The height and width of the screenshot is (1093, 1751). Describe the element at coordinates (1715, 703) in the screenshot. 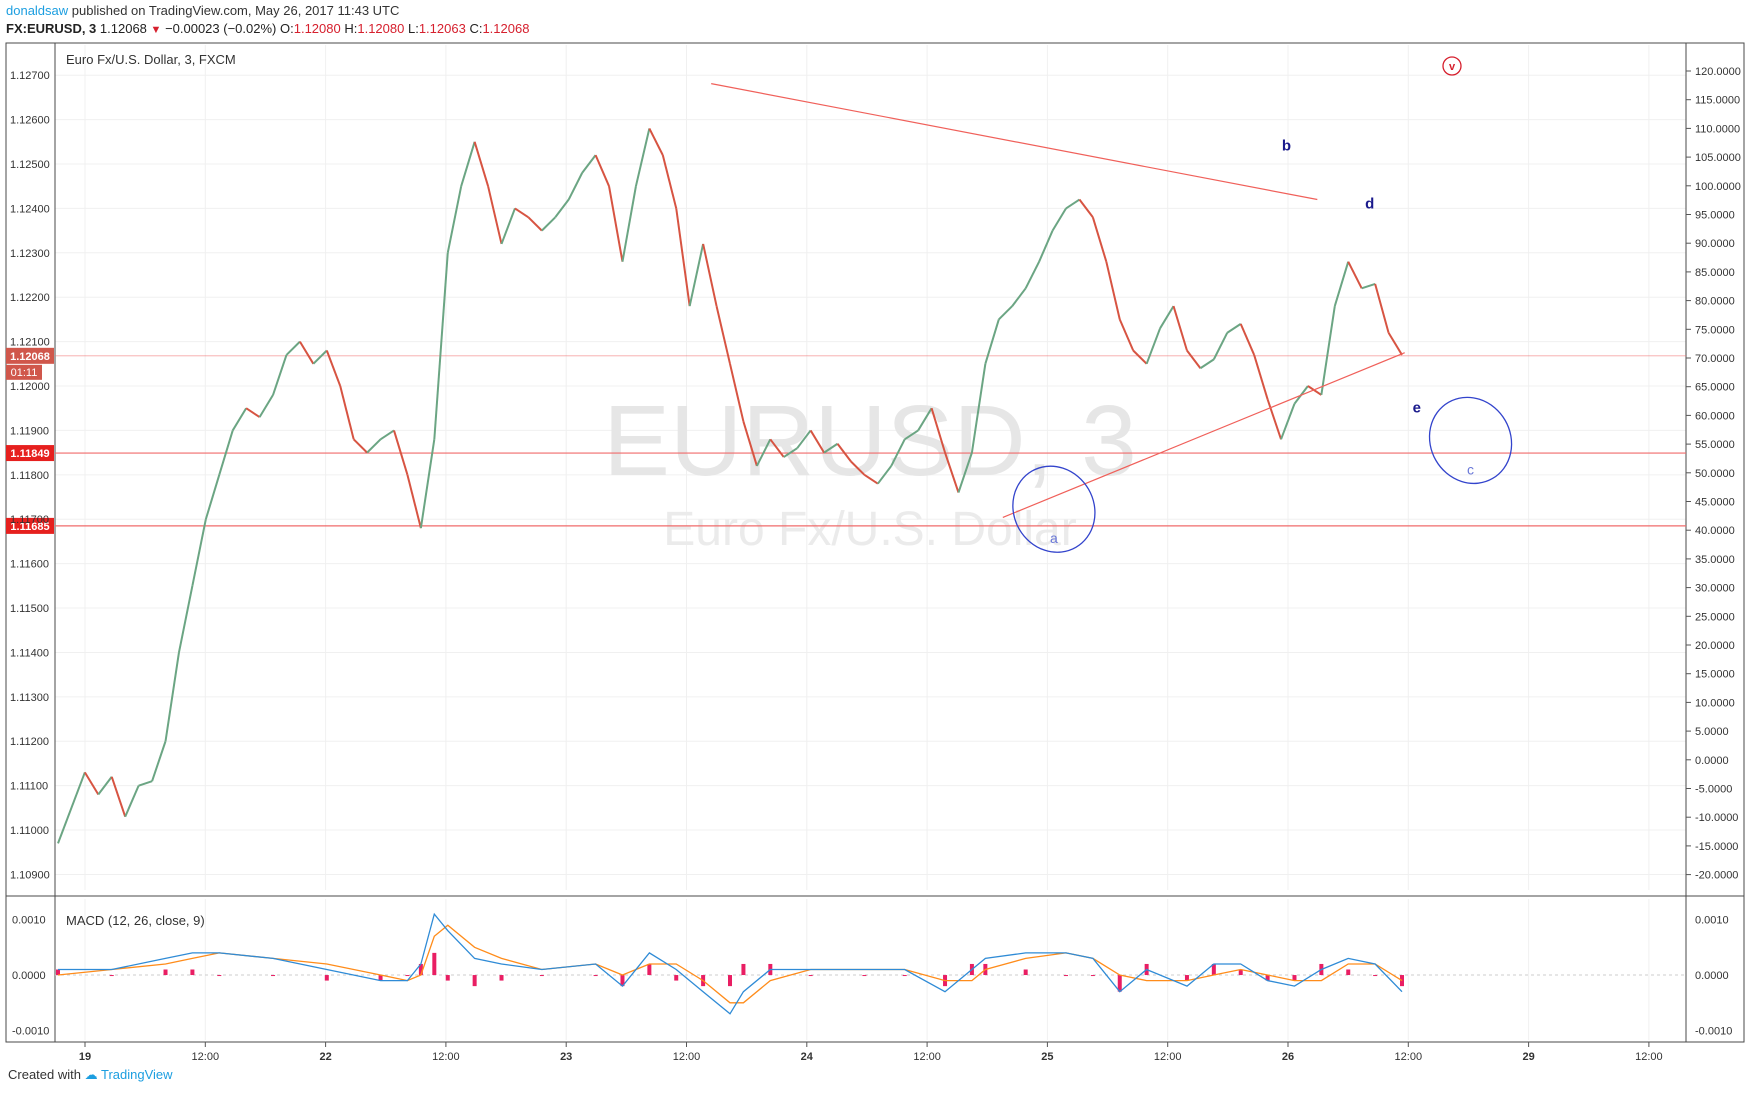

I see `right-tick-label: 10.0000` at that location.